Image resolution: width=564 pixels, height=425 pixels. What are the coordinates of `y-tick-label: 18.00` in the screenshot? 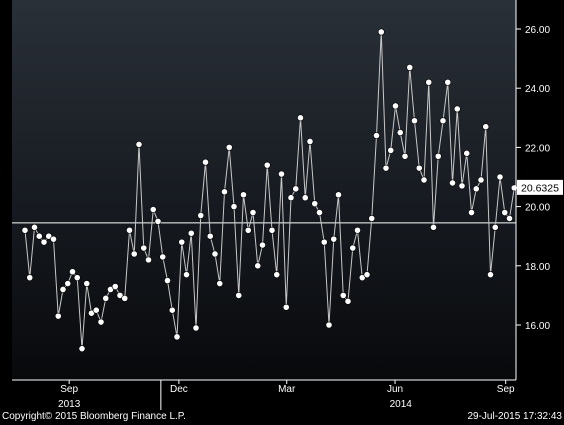 It's located at (537, 267).